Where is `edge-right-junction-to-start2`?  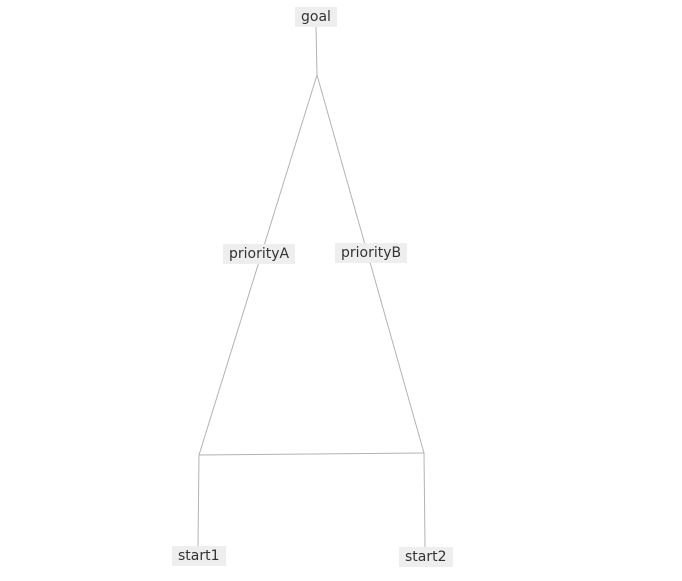 edge-right-junction-to-start2 is located at coordinates (424, 500).